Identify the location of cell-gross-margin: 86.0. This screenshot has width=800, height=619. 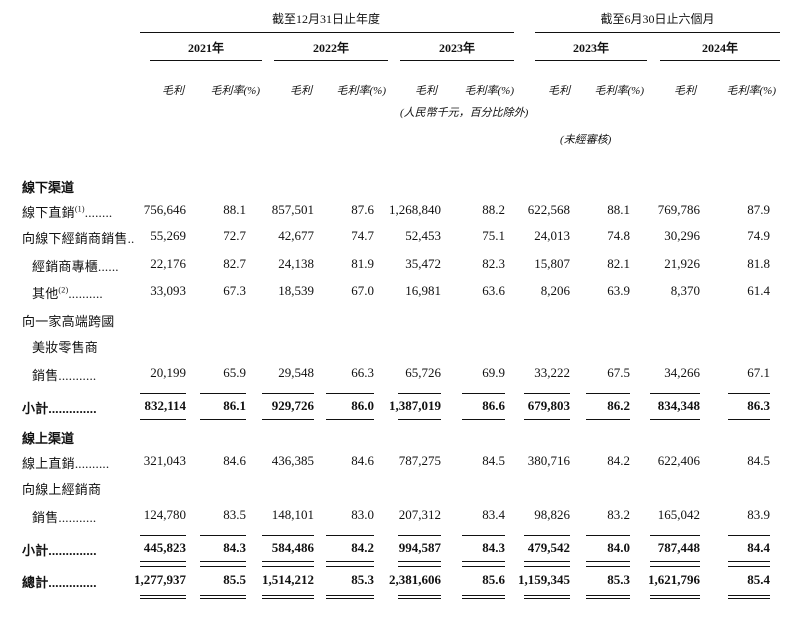
(362, 405).